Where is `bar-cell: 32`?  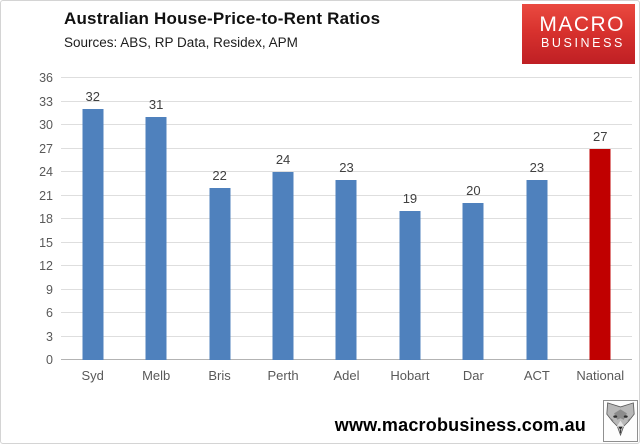
bar-cell: 32 is located at coordinates (92, 219).